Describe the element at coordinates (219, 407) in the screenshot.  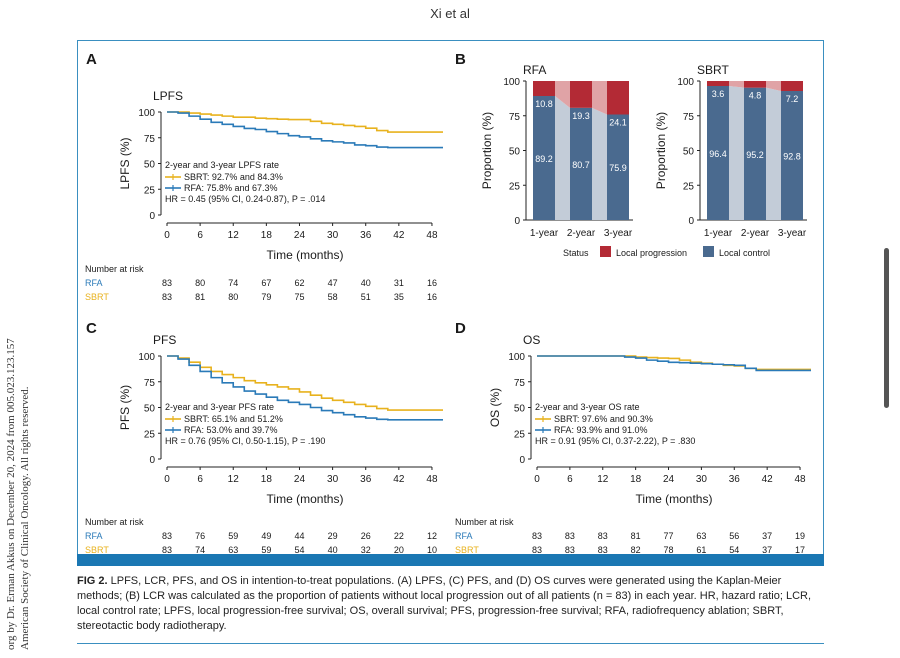
I see `km-c-legend-title: 2-year and 3-year PFS rate` at that location.